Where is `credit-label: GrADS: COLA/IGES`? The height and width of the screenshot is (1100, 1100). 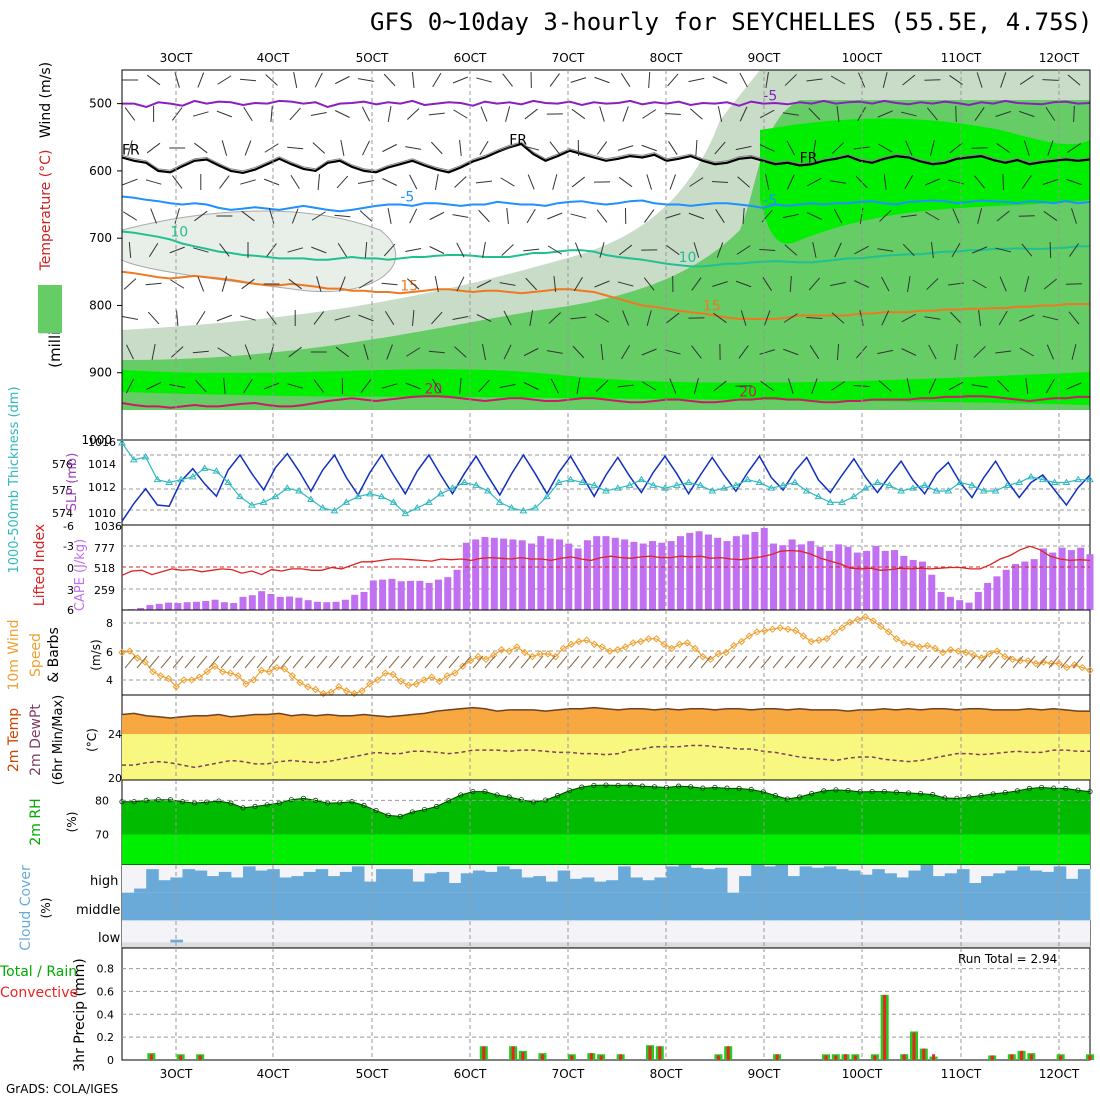 credit-label: GrADS: COLA/IGES is located at coordinates (62, 1089).